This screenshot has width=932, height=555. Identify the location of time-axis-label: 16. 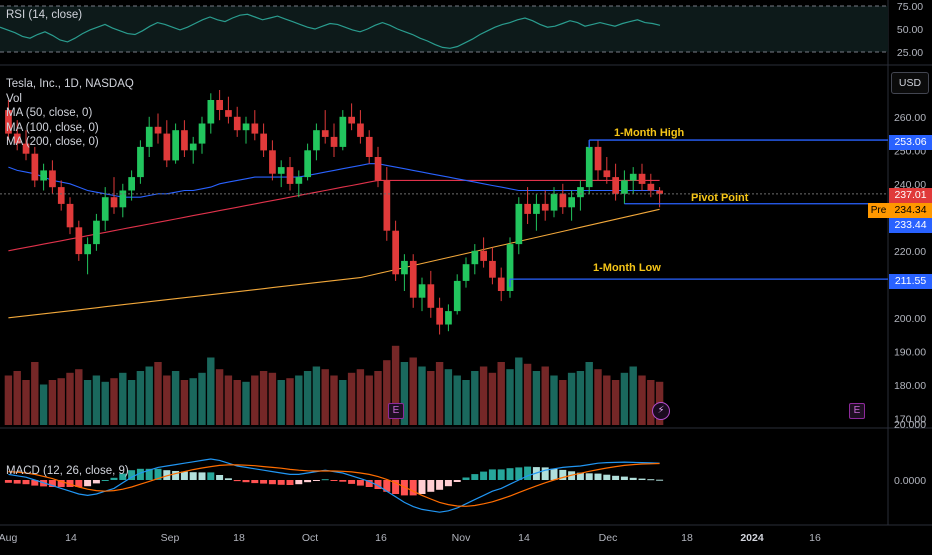
(381, 538).